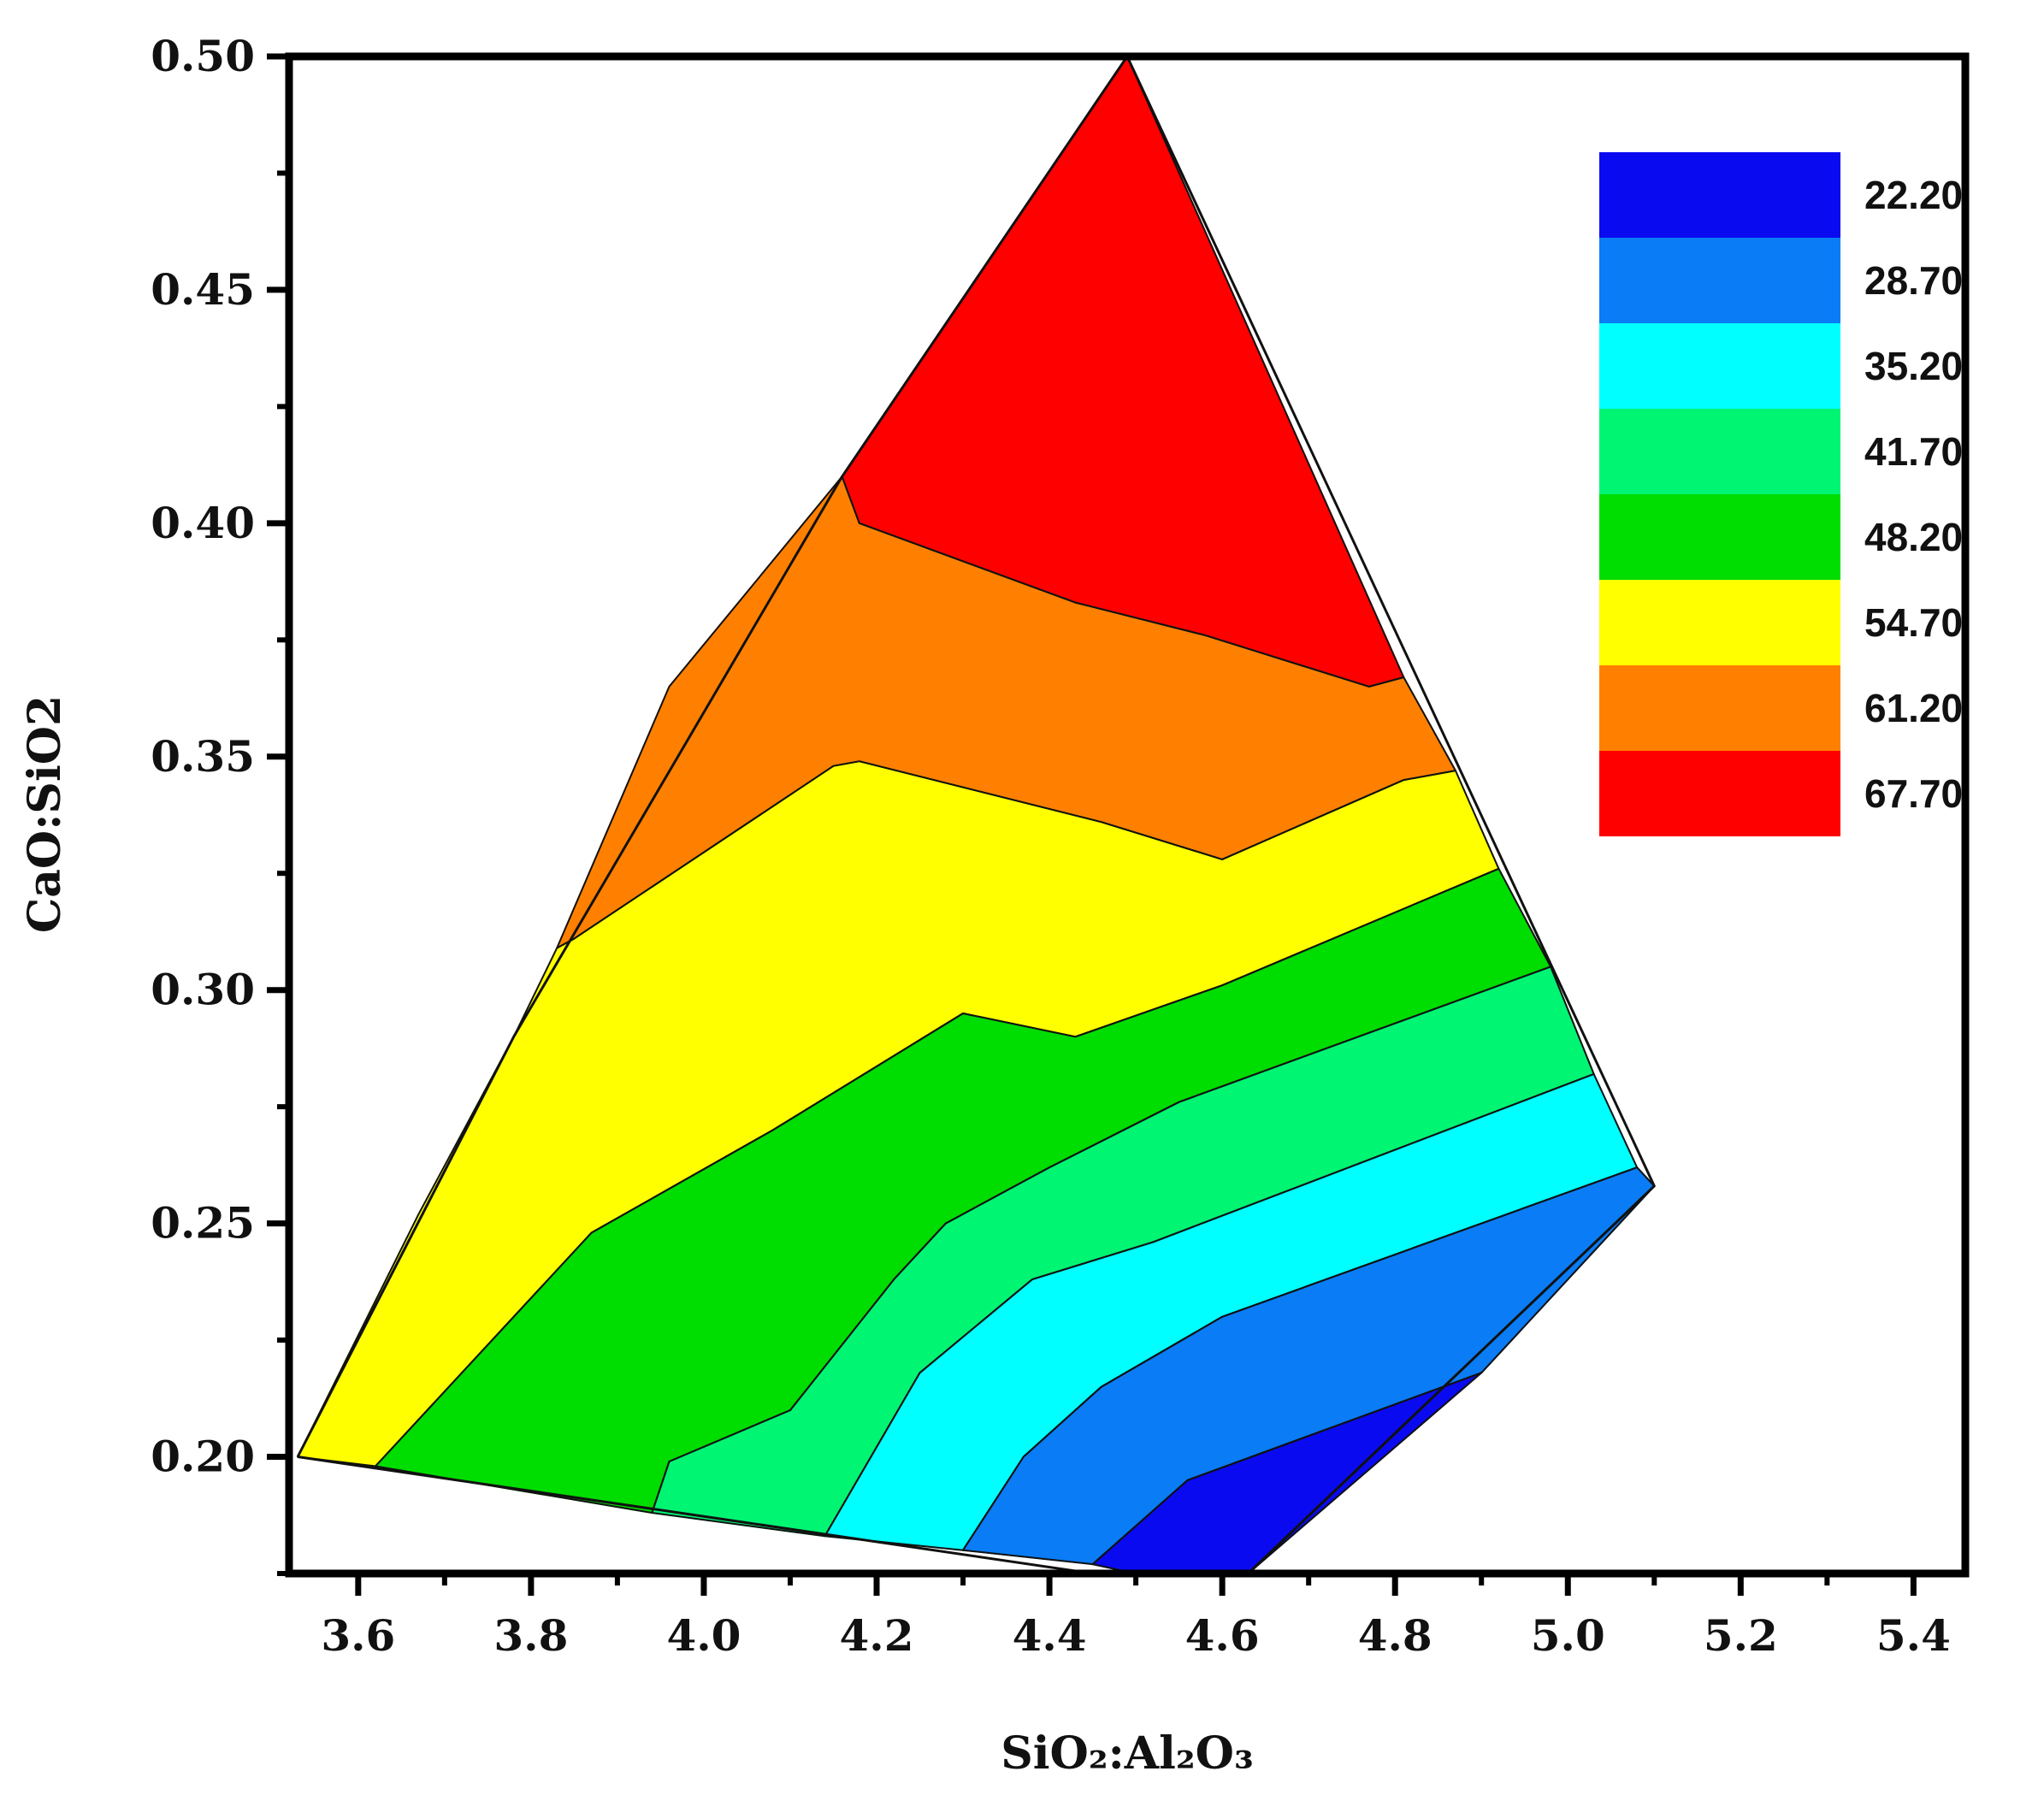 This screenshot has width=2044, height=1795. Describe the element at coordinates (203, 1223) in the screenshot. I see `y-tick-label: 0.25` at that location.